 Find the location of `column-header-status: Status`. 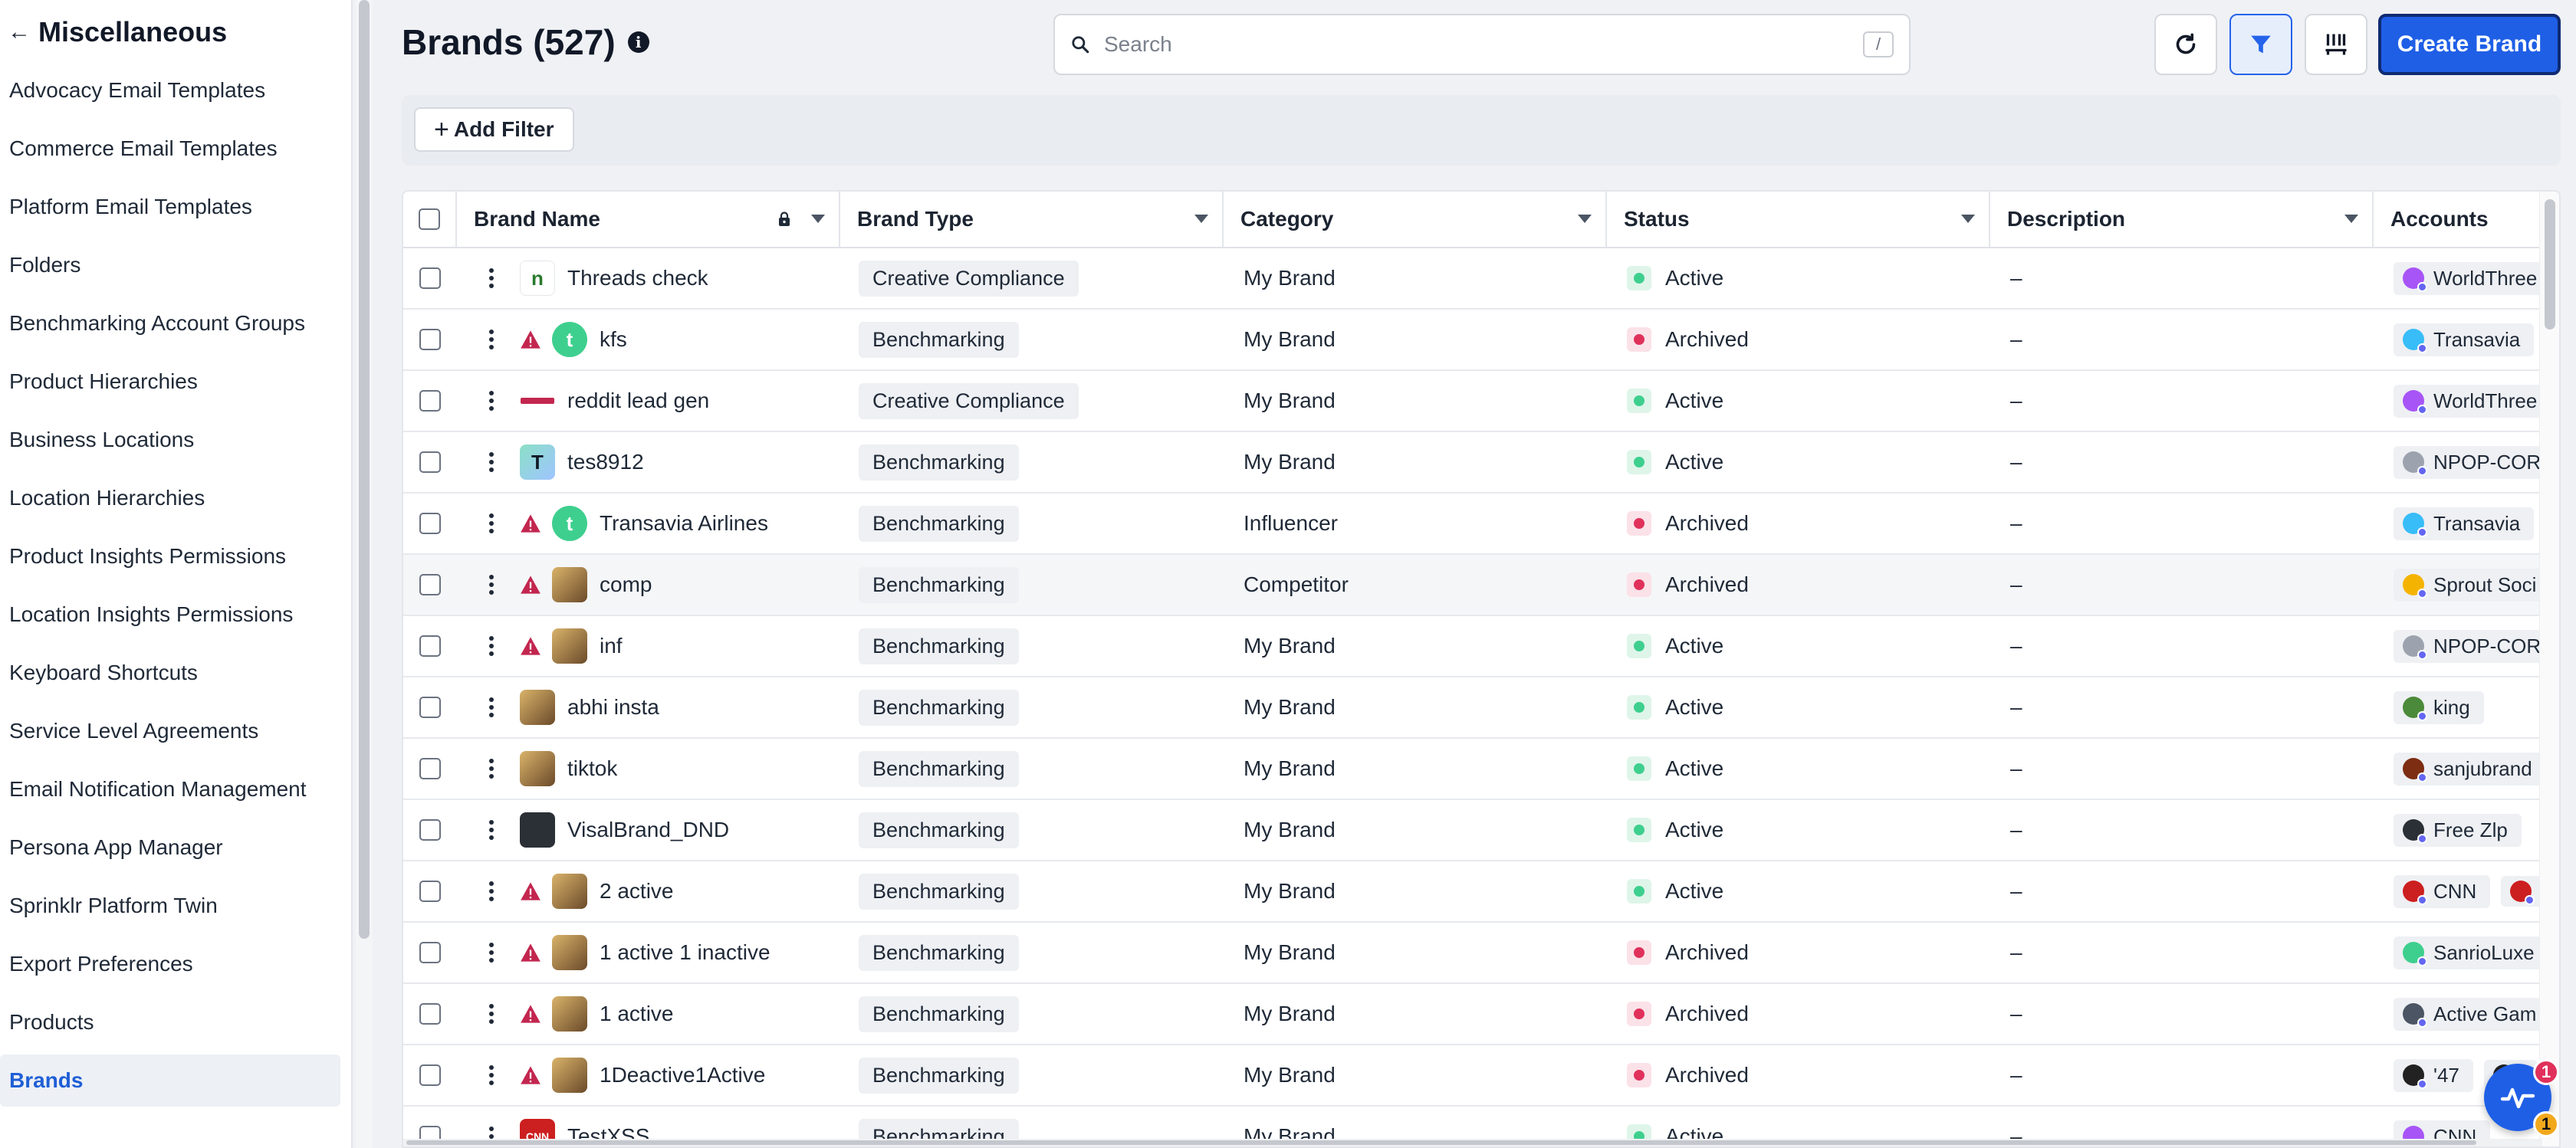

column-header-status: Status is located at coordinates (1799, 219).